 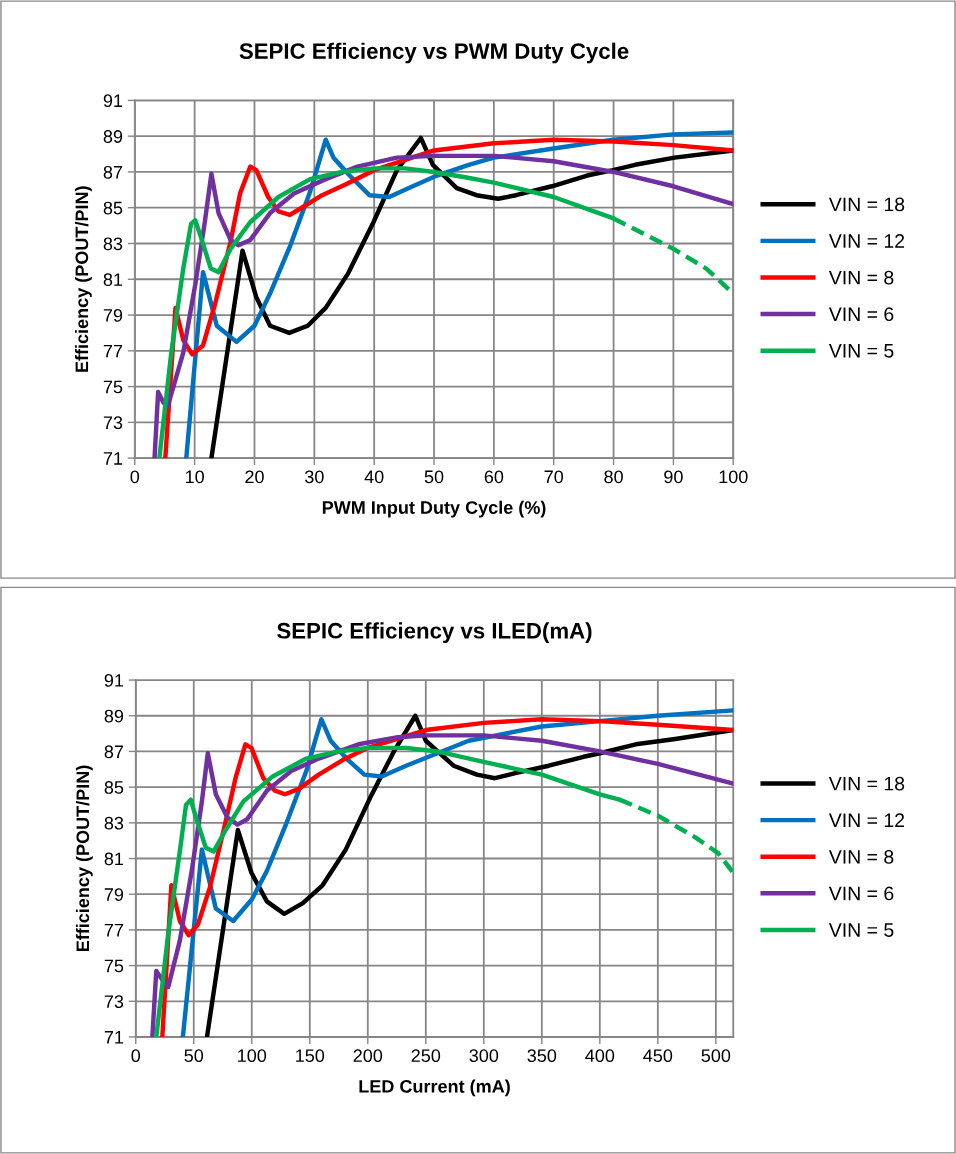 What do you see at coordinates (494, 477) in the screenshot?
I see `x-tick-label: 60` at bounding box center [494, 477].